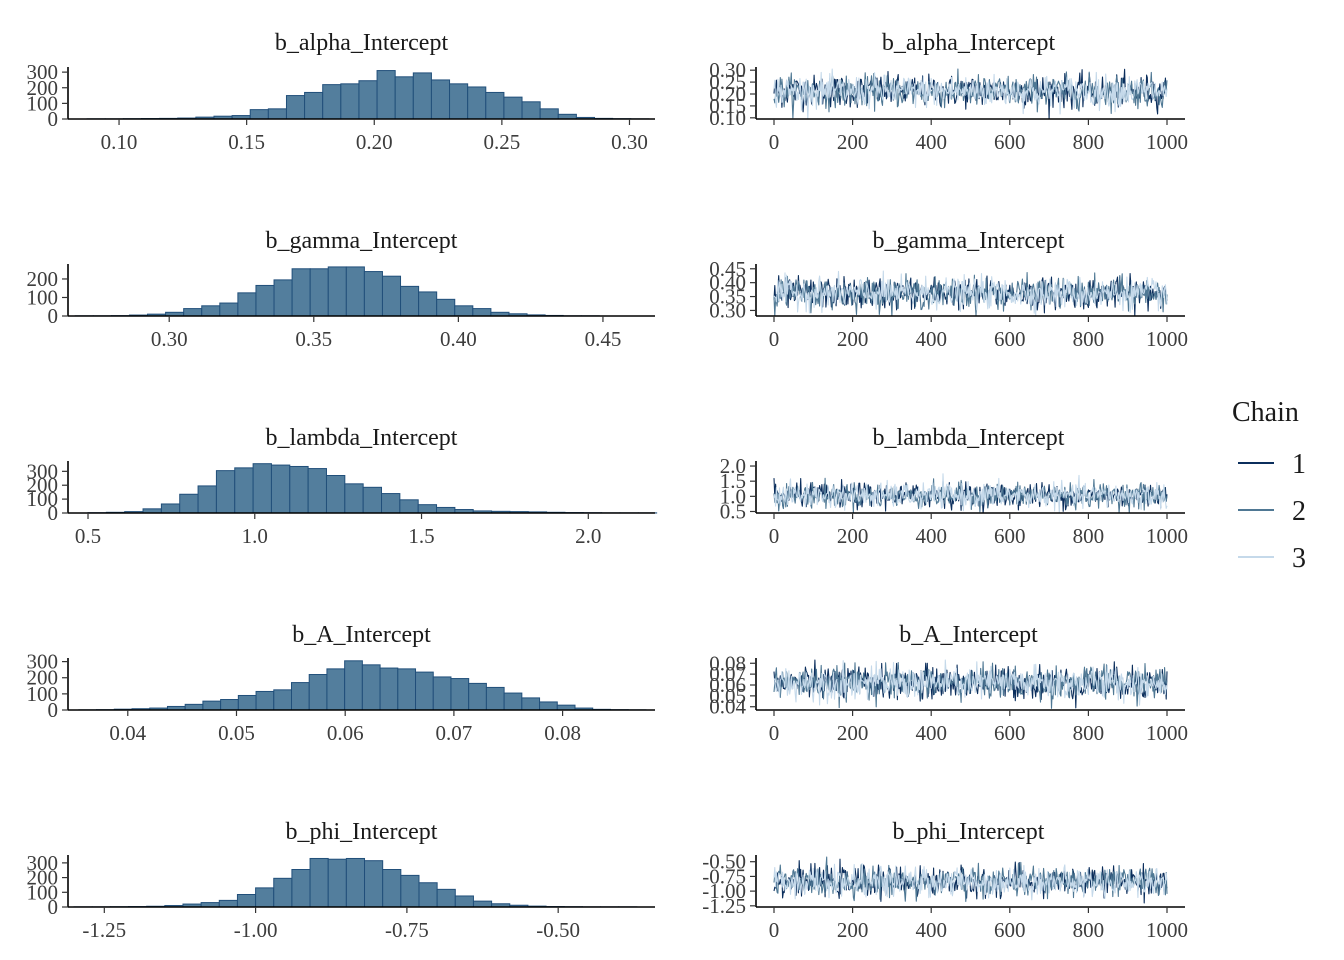 This screenshot has width=1344, height=960. Describe the element at coordinates (1299, 558) in the screenshot. I see `legend-label: 3` at that location.